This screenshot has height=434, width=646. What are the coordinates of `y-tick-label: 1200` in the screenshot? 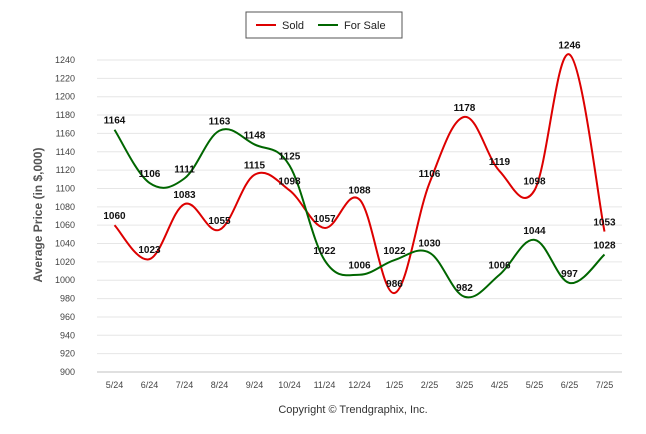 It's located at (65, 97).